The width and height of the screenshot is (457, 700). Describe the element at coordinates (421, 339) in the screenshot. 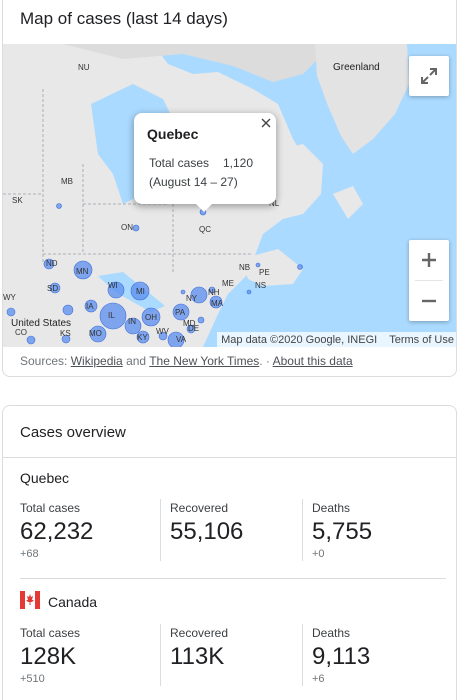

I see `terms-of-use-link: Terms of Use` at that location.